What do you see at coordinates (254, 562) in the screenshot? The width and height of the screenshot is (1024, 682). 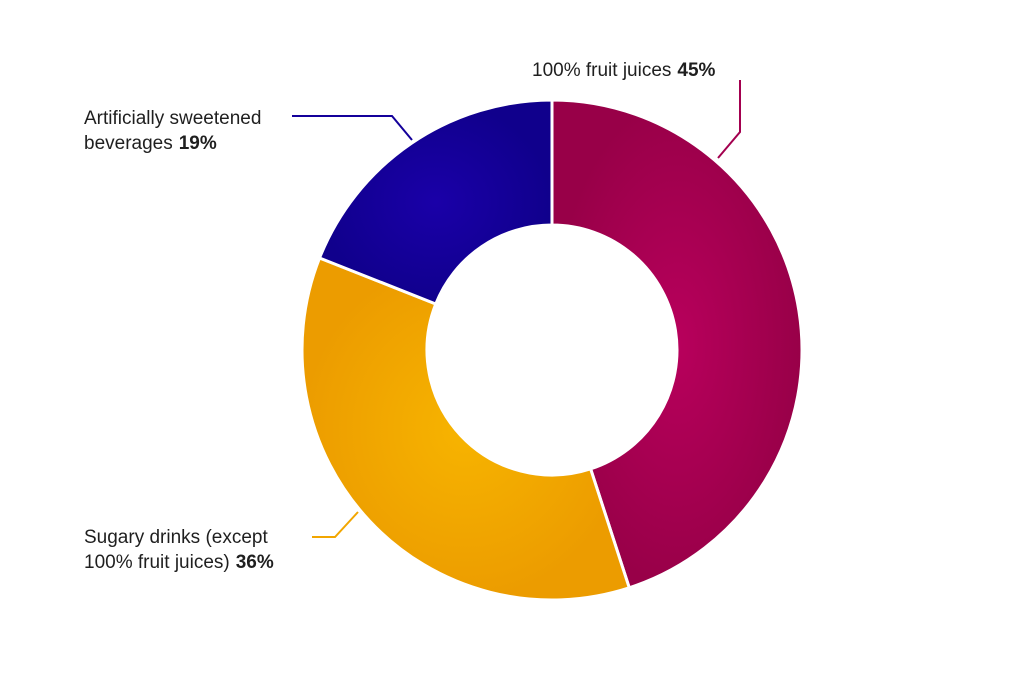 I see `slice-label-percent: 36%` at bounding box center [254, 562].